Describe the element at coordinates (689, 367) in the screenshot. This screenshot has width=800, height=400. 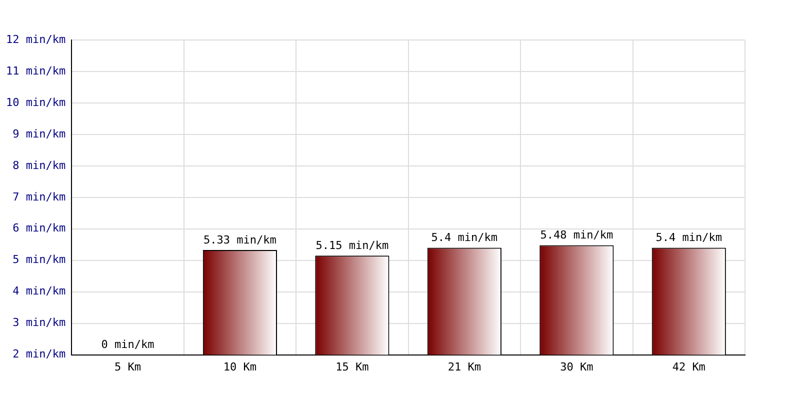
I see `x-tick-label: 42 Km` at that location.